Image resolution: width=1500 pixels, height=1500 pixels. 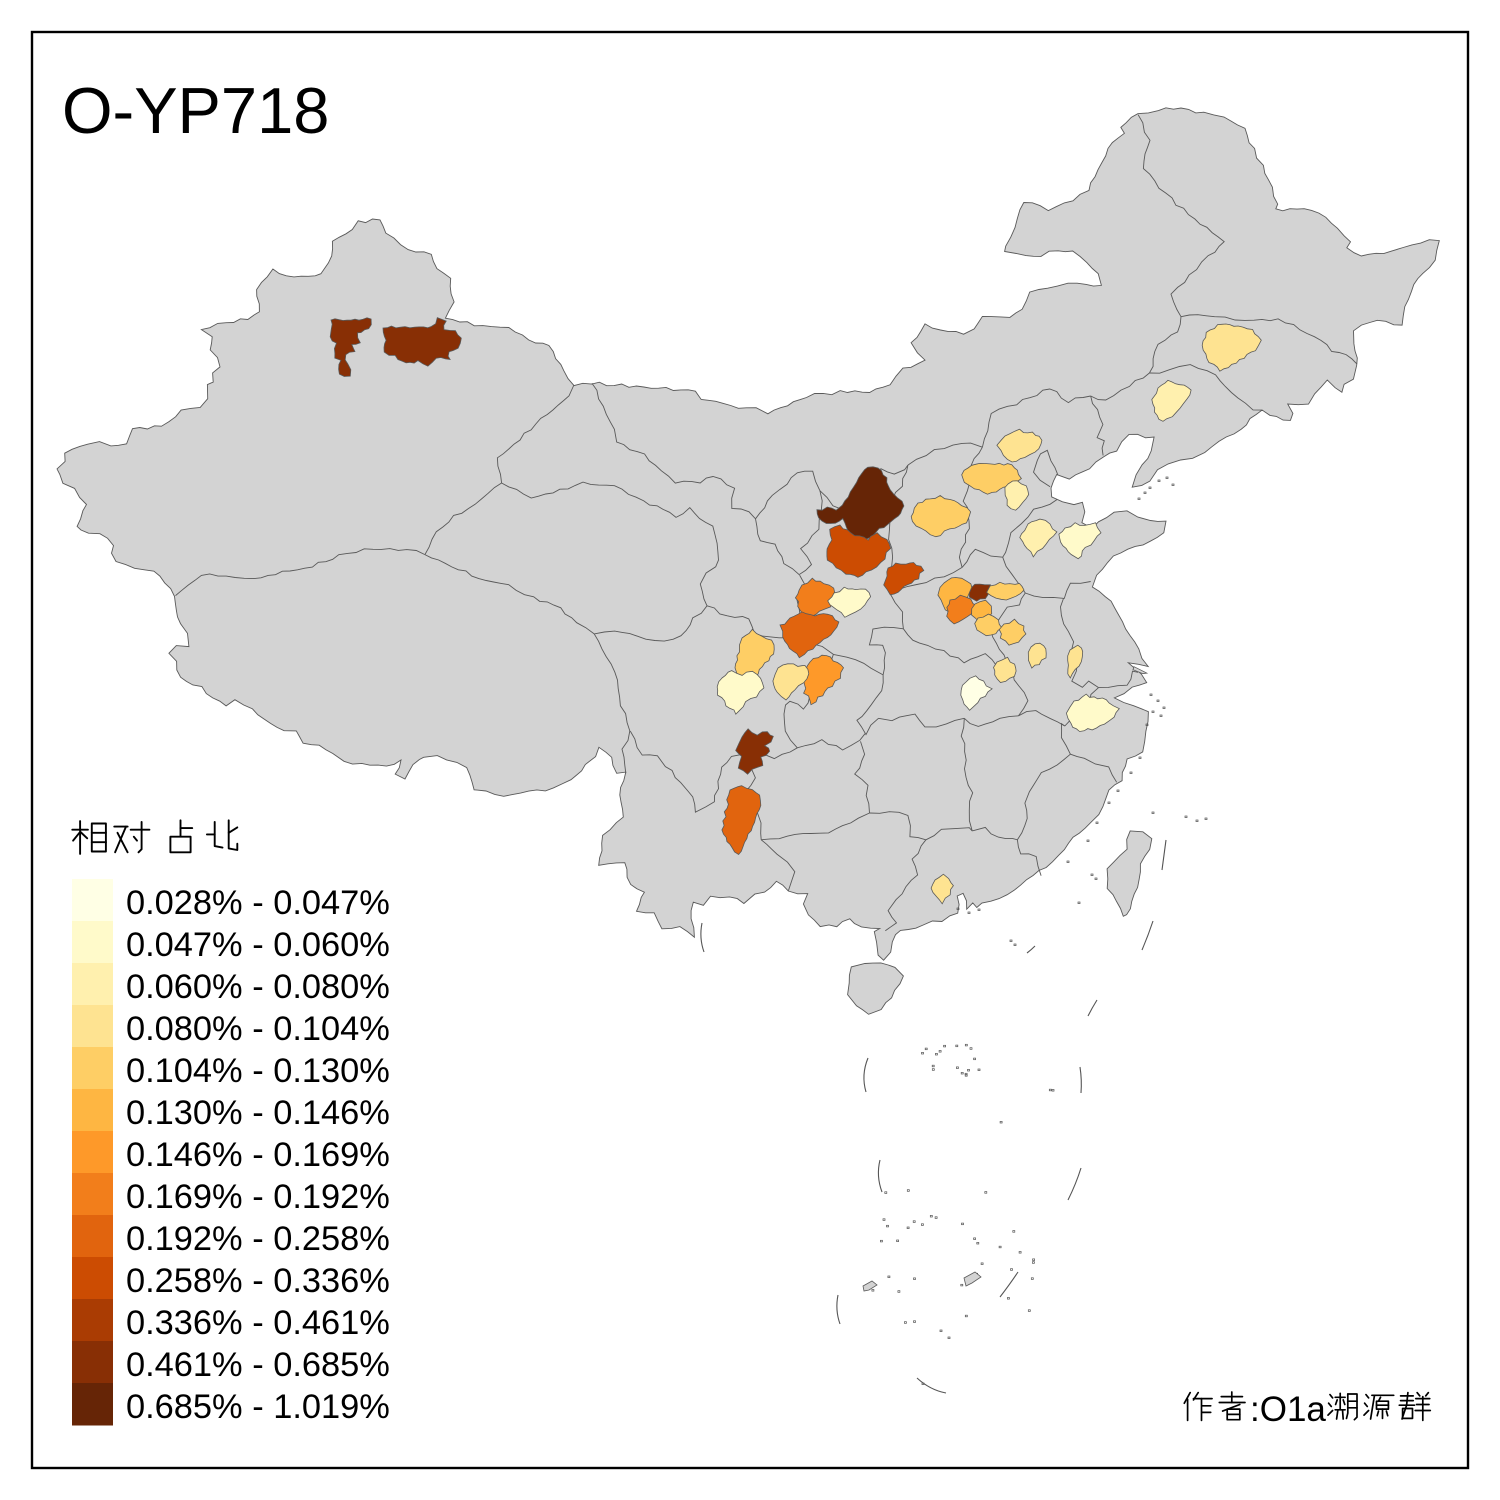 I want to click on svg-text: 0.336% - 0.461%, so click(x=258, y=1323).